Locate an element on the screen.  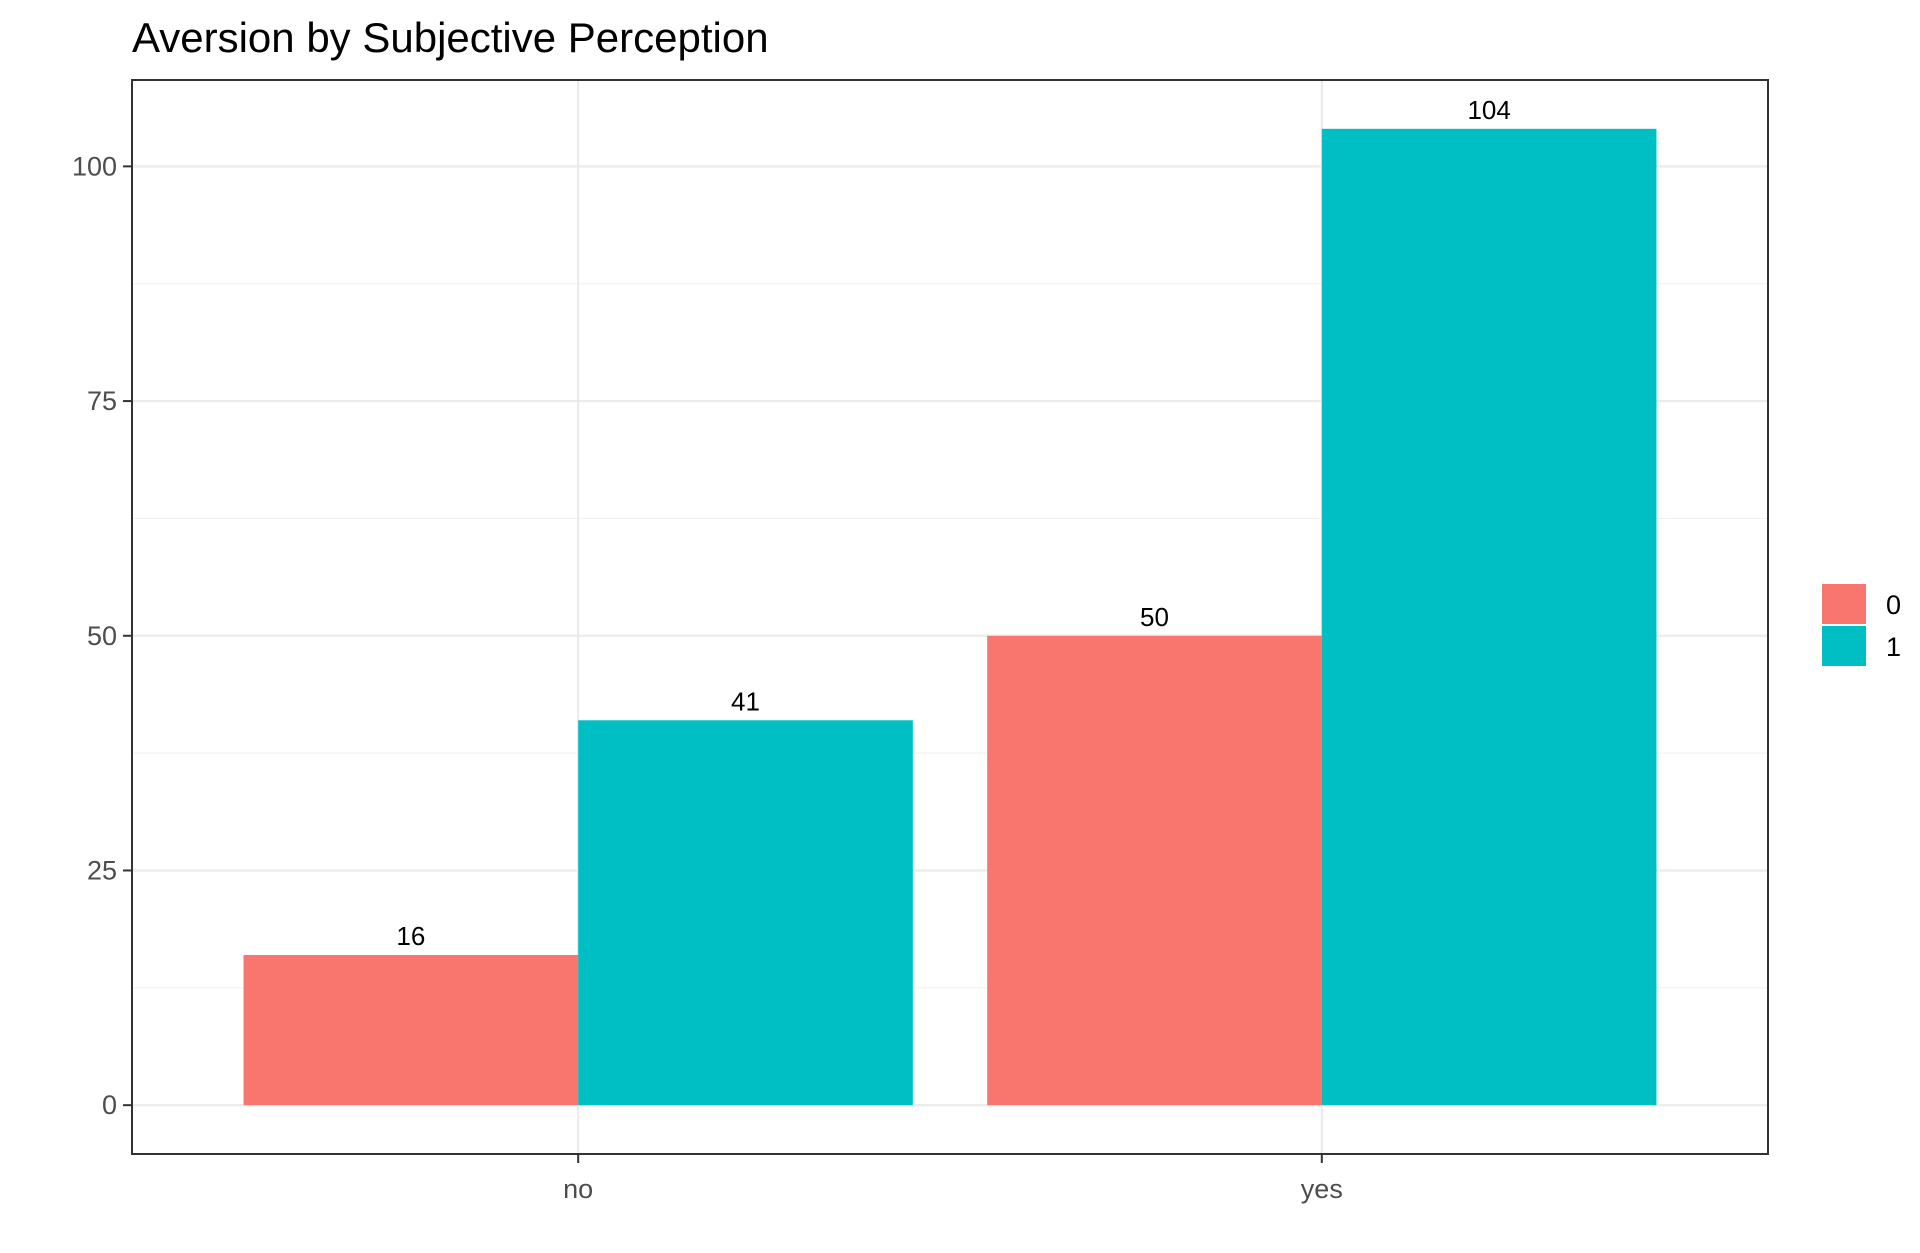
y-tick-label: 50 is located at coordinates (102, 636).